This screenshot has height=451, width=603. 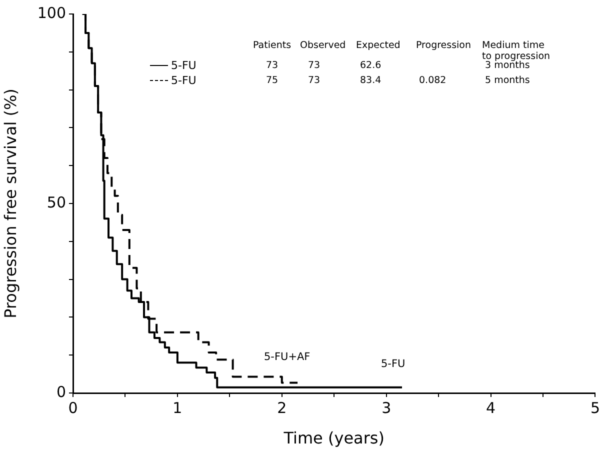 I want to click on annotation: 83.4, so click(x=371, y=80).